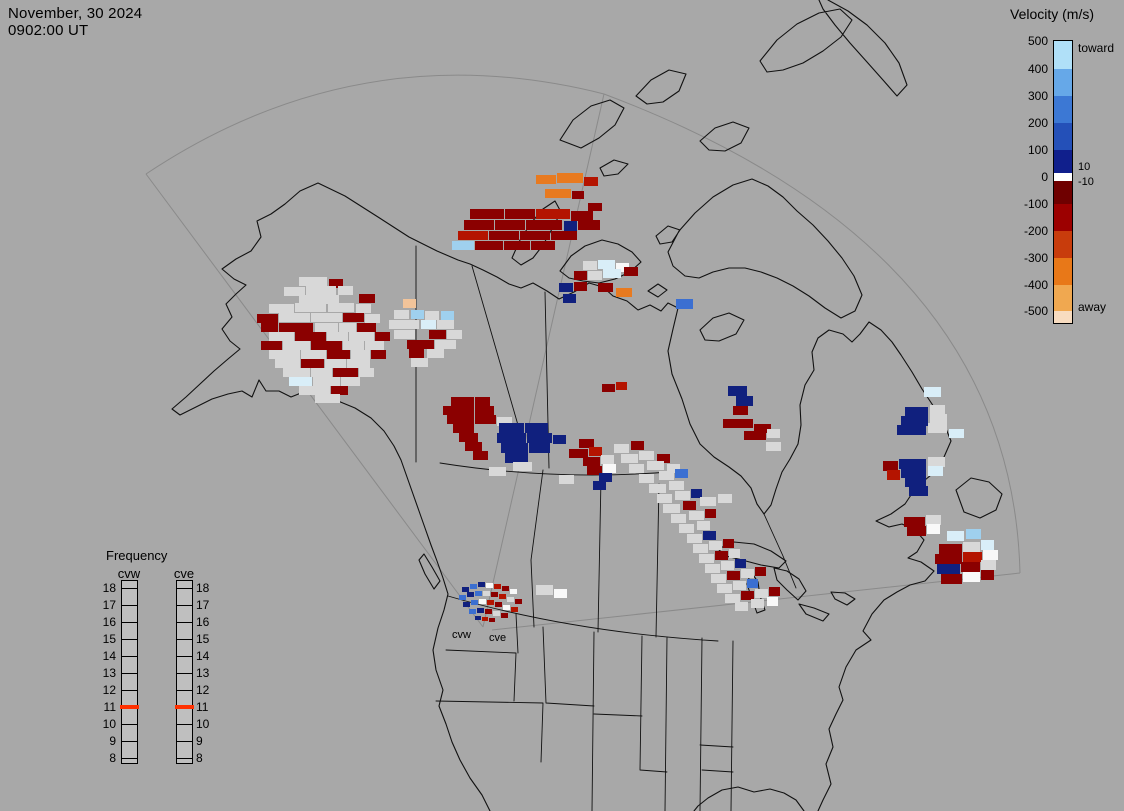 The image size is (1124, 811). Describe the element at coordinates (1035, 258) in the screenshot. I see `velocity-tick-label: -300` at that location.